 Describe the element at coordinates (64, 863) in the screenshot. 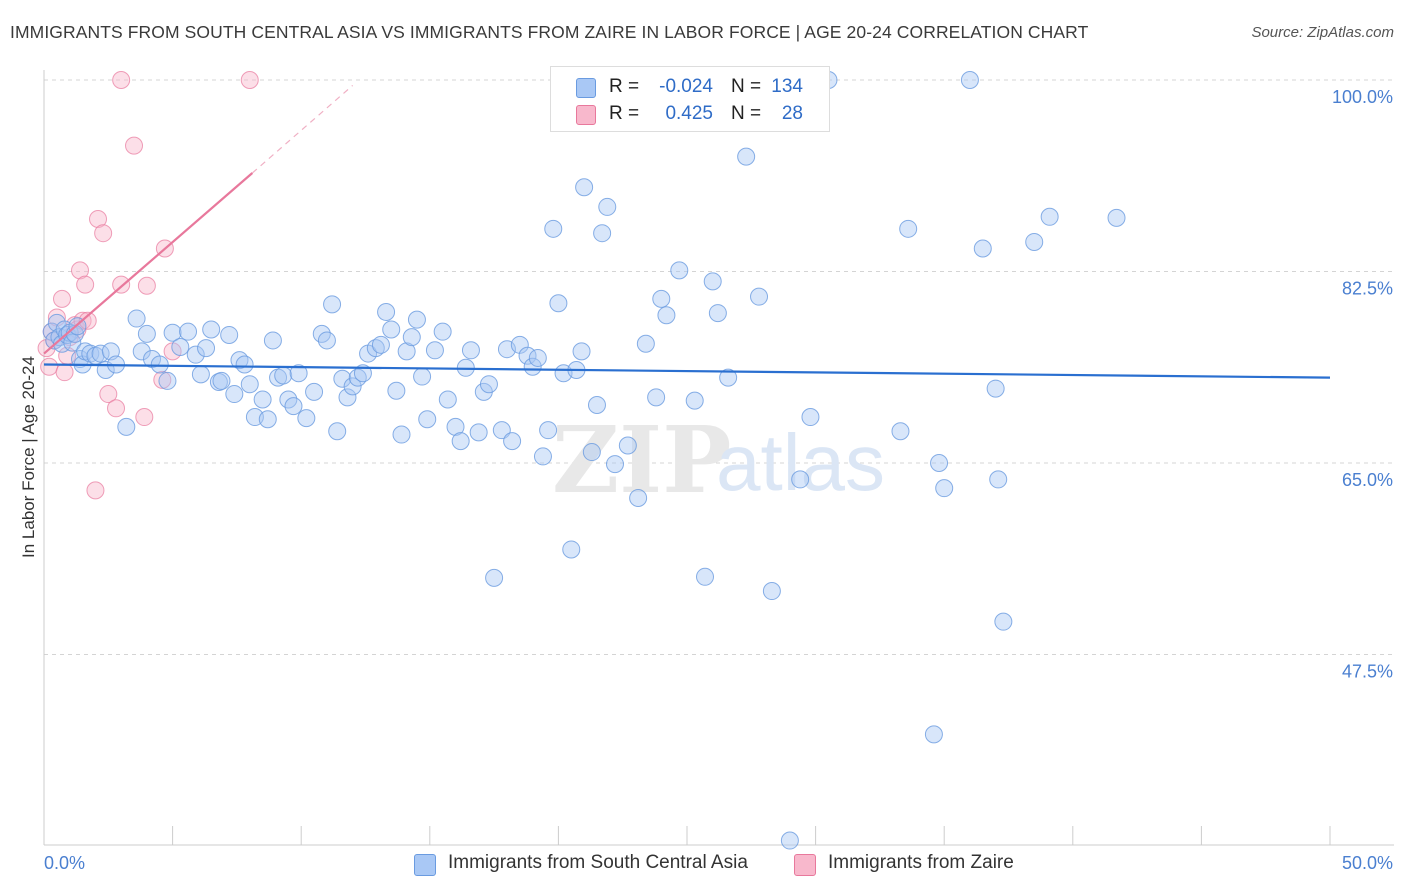

I see `x-tick-label: 0.0%` at that location.